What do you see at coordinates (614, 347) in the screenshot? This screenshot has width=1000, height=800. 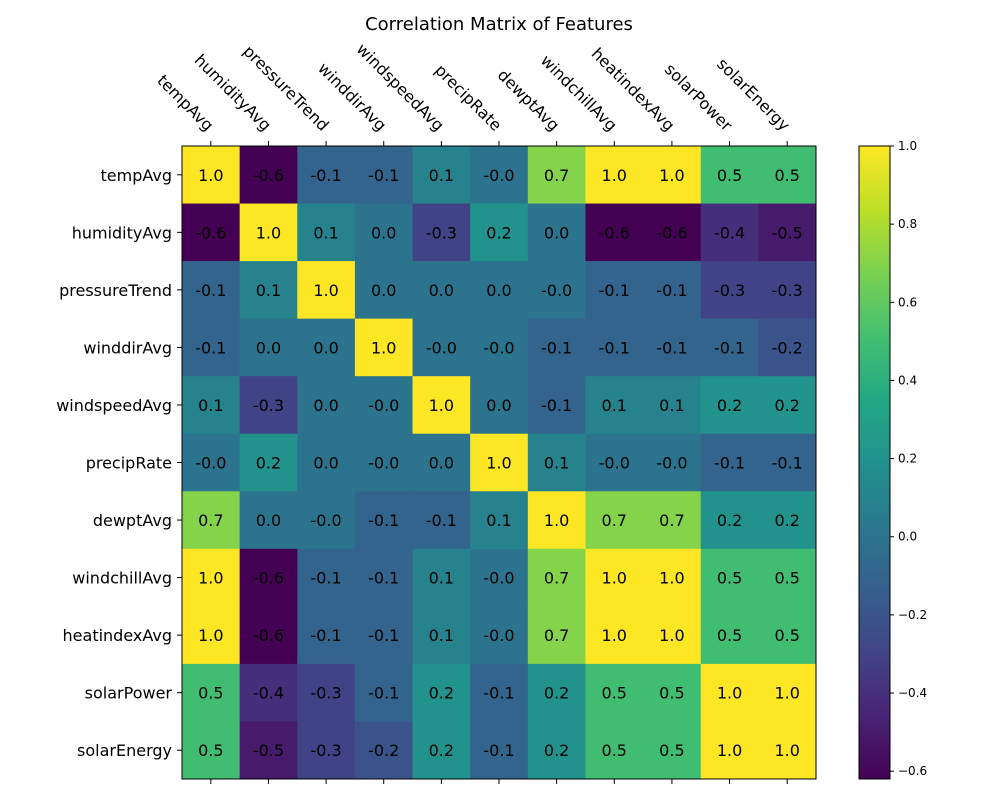 I see `heatmap-cell-winddirAvg-windchillAvg` at bounding box center [614, 347].